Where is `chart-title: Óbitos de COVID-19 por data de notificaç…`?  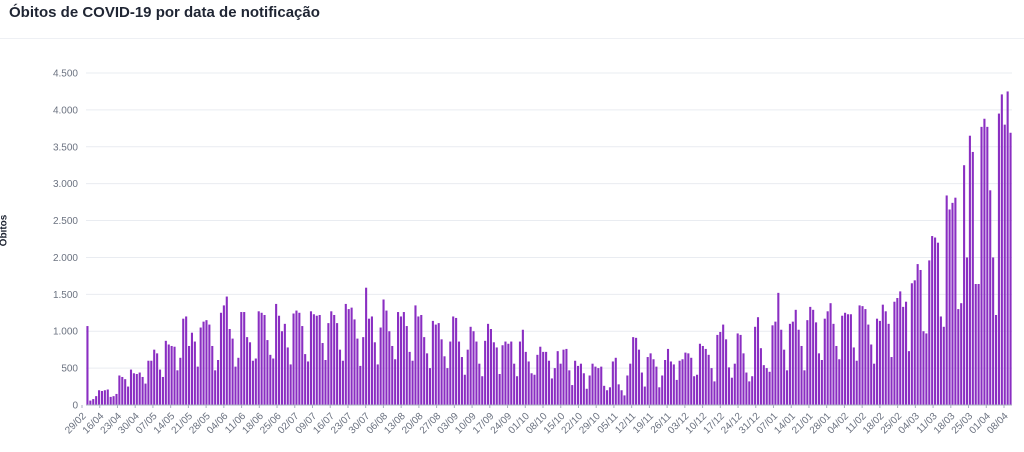
chart-title: Óbitos de COVID-19 por data de notificaç… is located at coordinates (164, 12).